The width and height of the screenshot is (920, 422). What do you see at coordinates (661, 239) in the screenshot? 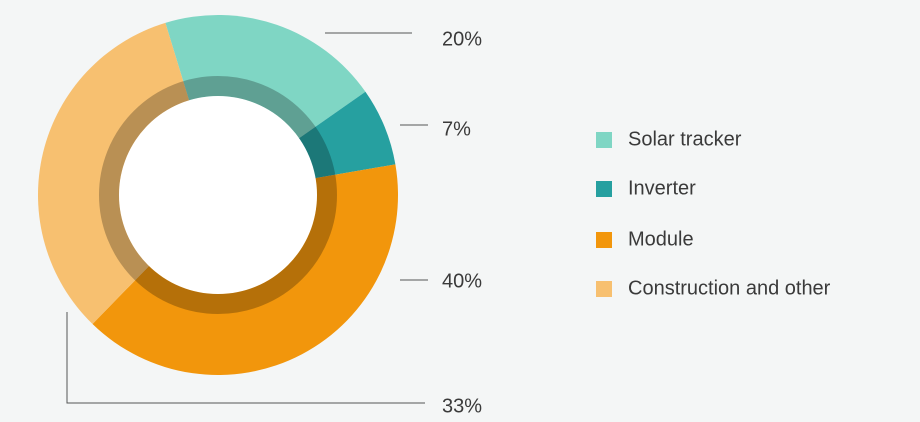
I see `legend-label: Module` at bounding box center [661, 239].